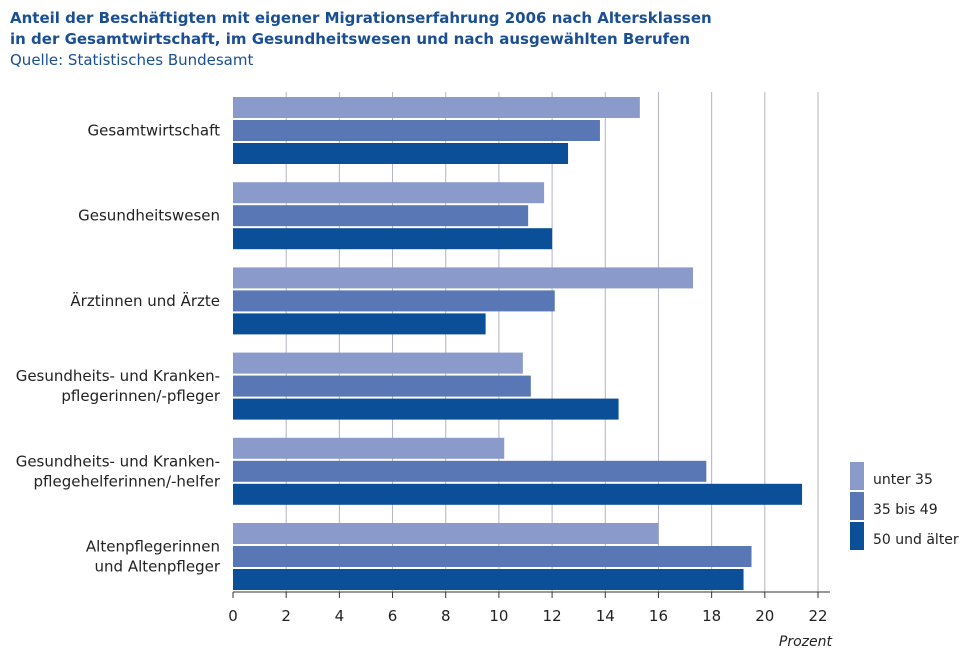 The image size is (970, 660). I want to click on x-tick-label: 20, so click(764, 616).